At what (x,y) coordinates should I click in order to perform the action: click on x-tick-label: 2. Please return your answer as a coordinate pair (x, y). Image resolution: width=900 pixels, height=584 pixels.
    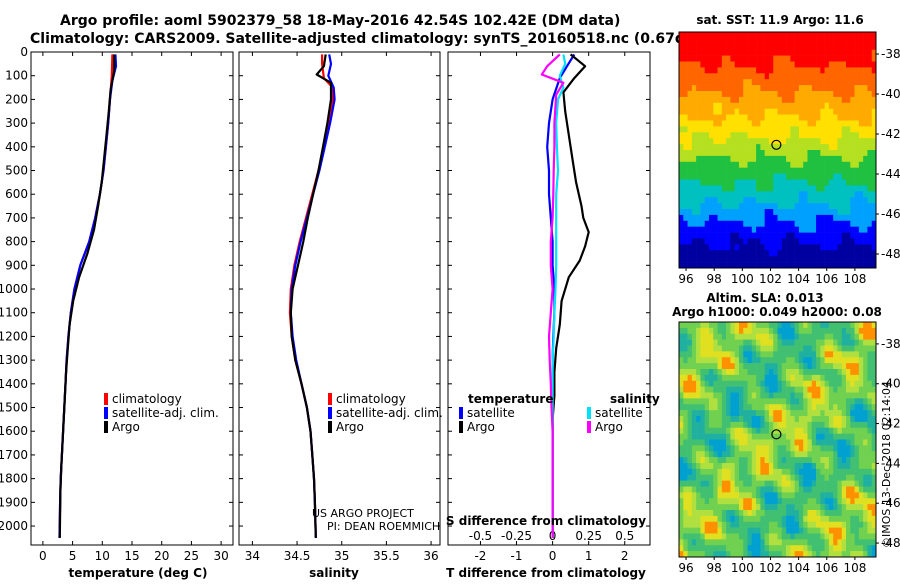
    Looking at the image, I should click on (625, 556).